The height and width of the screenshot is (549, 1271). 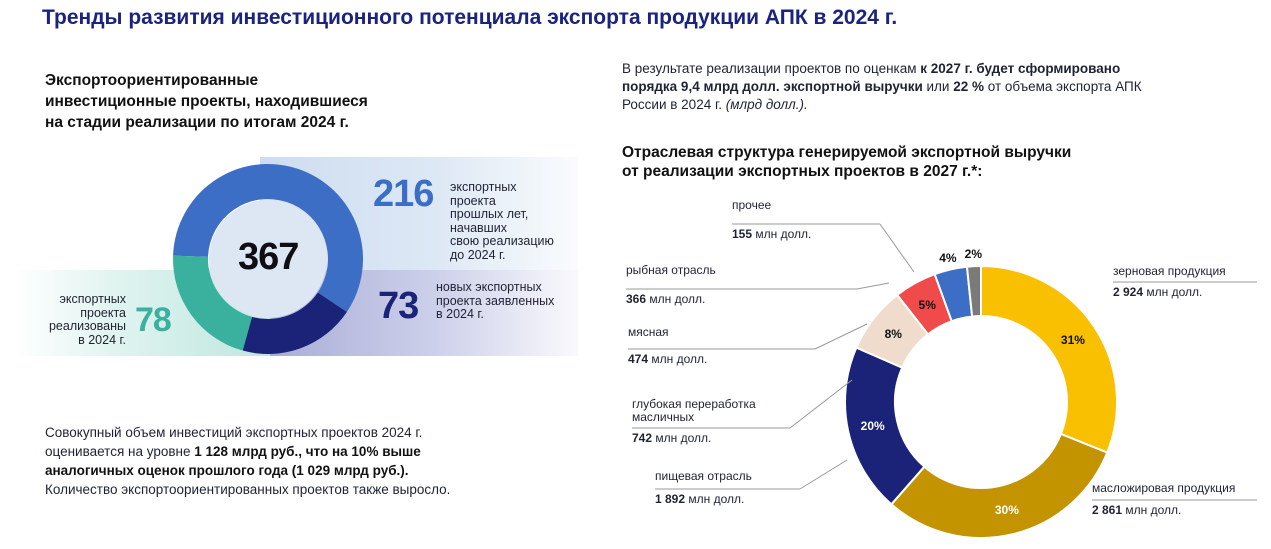 I want to click on paragraph-line: России в 2024 г. (млрд долл.)., so click(x=927, y=105).